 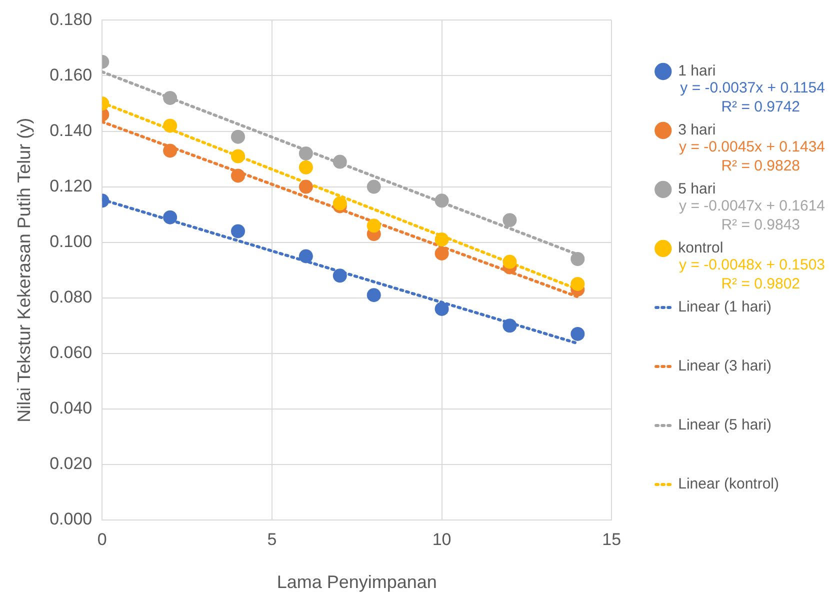 What do you see at coordinates (697, 71) in the screenshot?
I see `legend-label: 1 hari` at bounding box center [697, 71].